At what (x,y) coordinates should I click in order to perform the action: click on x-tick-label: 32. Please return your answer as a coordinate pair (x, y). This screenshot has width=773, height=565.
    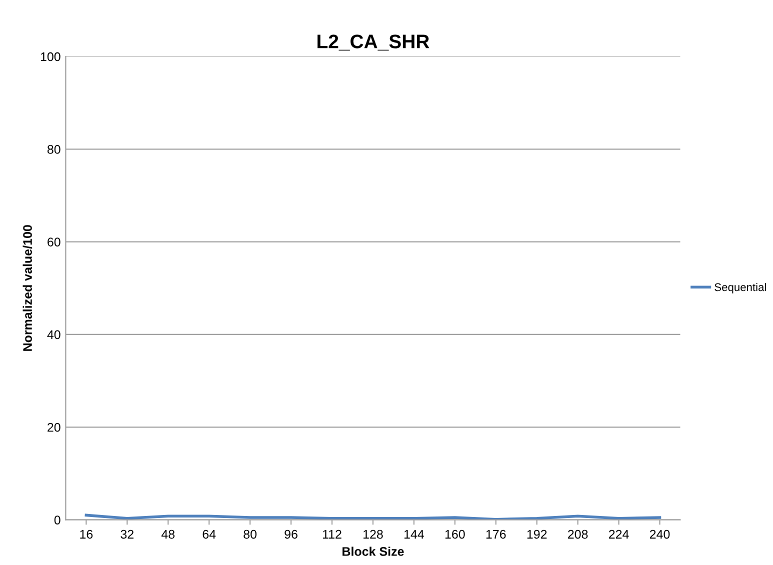
    Looking at the image, I should click on (127, 534).